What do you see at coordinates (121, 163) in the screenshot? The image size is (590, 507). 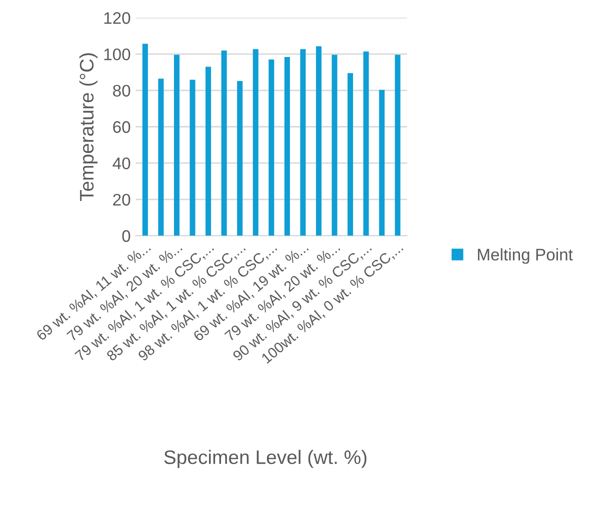 I see `y-tick-label: 40` at bounding box center [121, 163].